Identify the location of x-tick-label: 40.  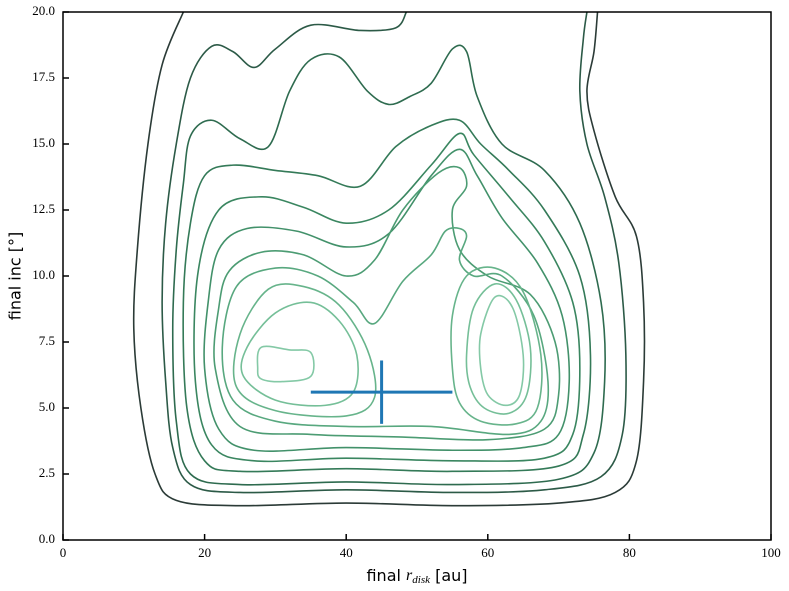
(346, 552).